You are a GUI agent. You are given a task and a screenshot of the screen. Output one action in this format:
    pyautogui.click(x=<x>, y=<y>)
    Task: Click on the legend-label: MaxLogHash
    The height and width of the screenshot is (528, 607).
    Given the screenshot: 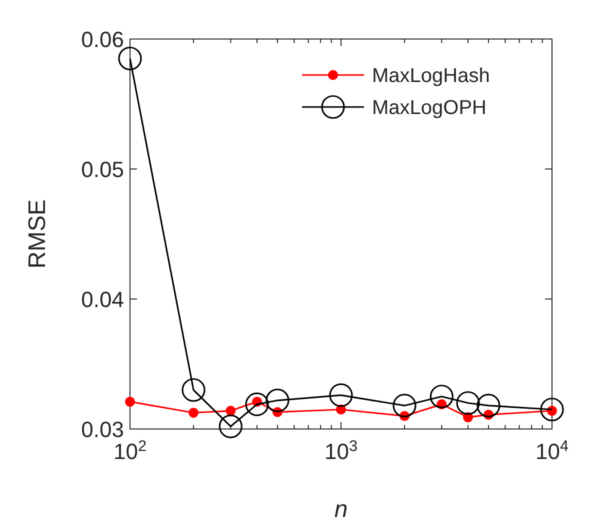 What is the action you would take?
    pyautogui.click(x=431, y=76)
    